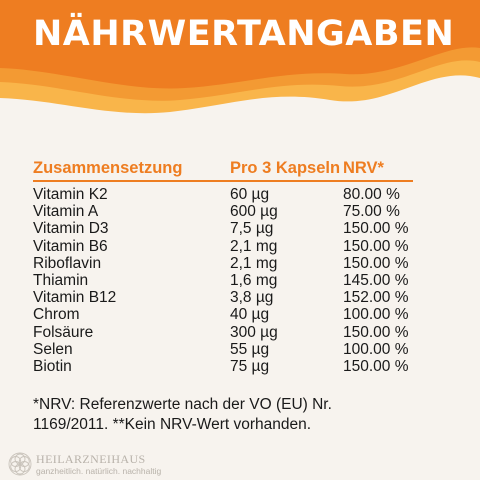 This screenshot has width=480, height=480. I want to click on table-row: Vitamin A 600 µg 75.00 %, so click(223, 211).